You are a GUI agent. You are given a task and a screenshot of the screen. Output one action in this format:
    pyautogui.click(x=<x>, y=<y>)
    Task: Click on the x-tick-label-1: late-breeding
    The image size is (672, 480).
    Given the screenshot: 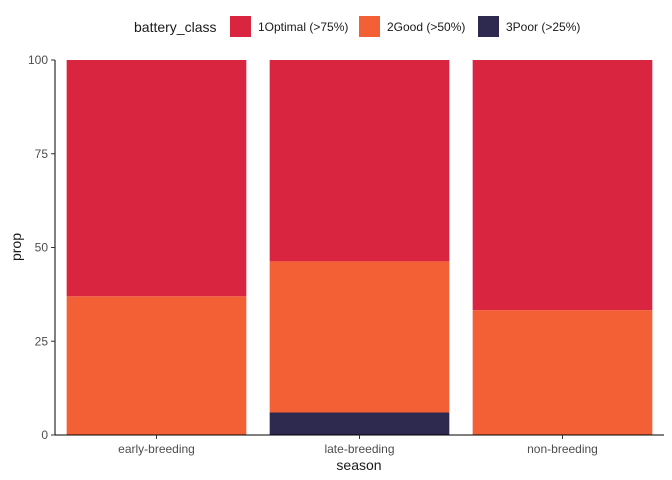 What is the action you would take?
    pyautogui.click(x=359, y=449)
    